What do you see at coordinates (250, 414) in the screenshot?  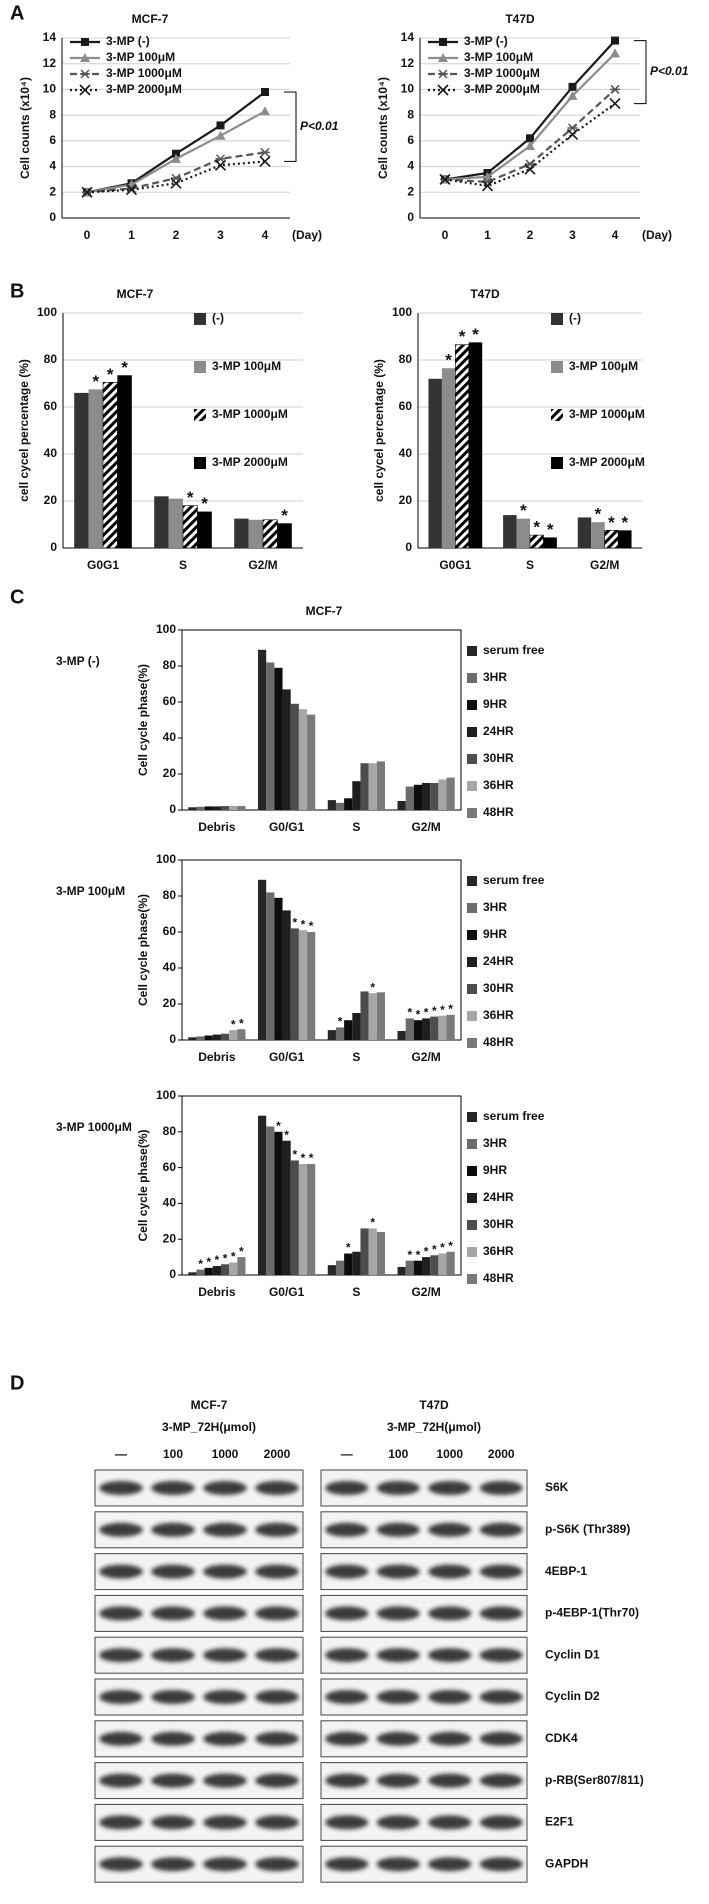 I see `legend-label: 3-MP 1000μM` at bounding box center [250, 414].